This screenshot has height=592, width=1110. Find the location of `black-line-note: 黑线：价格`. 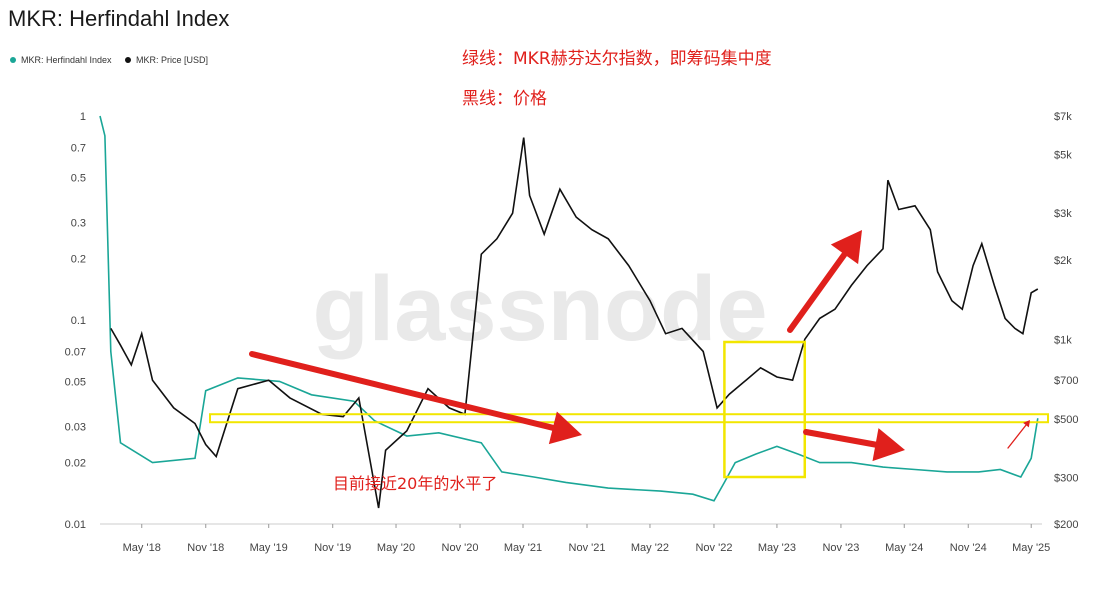

black-line-note: 黑线：价格 is located at coordinates (504, 99).